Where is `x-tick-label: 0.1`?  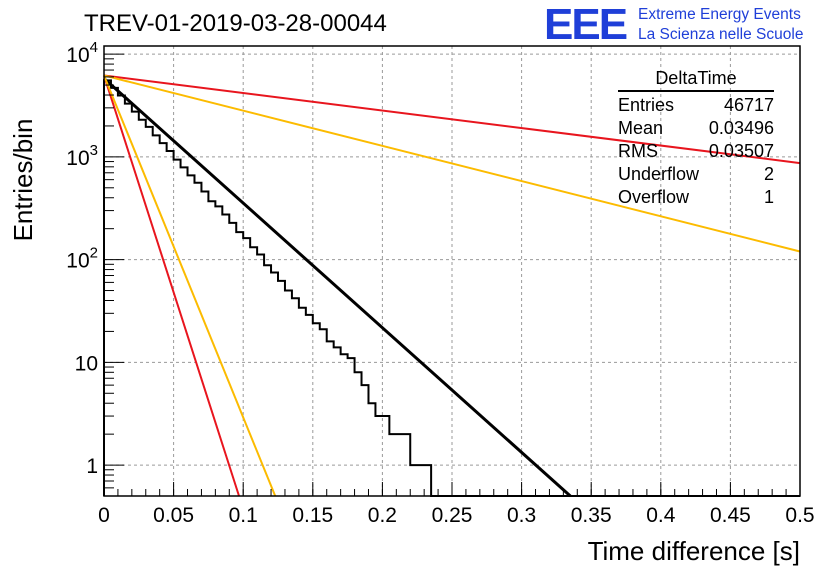 x-tick-label: 0.1 is located at coordinates (243, 515).